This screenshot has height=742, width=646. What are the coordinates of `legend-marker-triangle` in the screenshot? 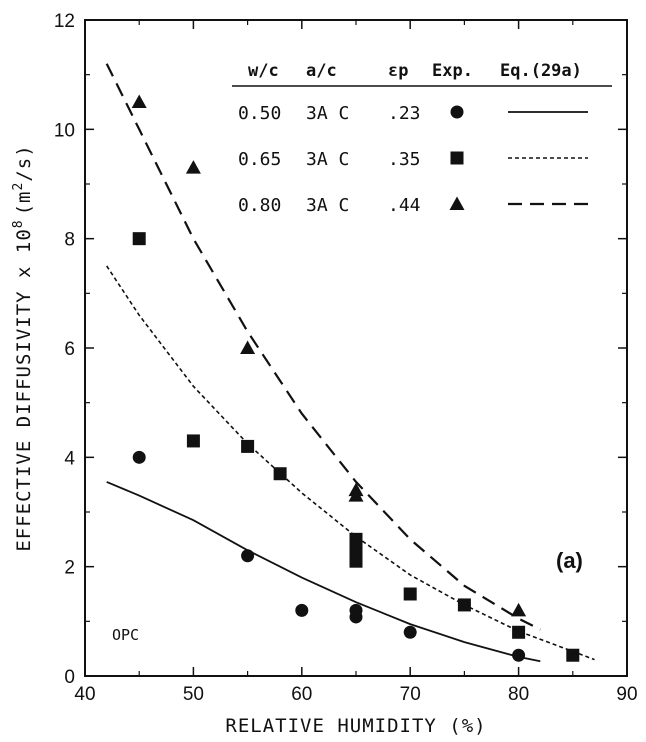 It's located at (457, 203).